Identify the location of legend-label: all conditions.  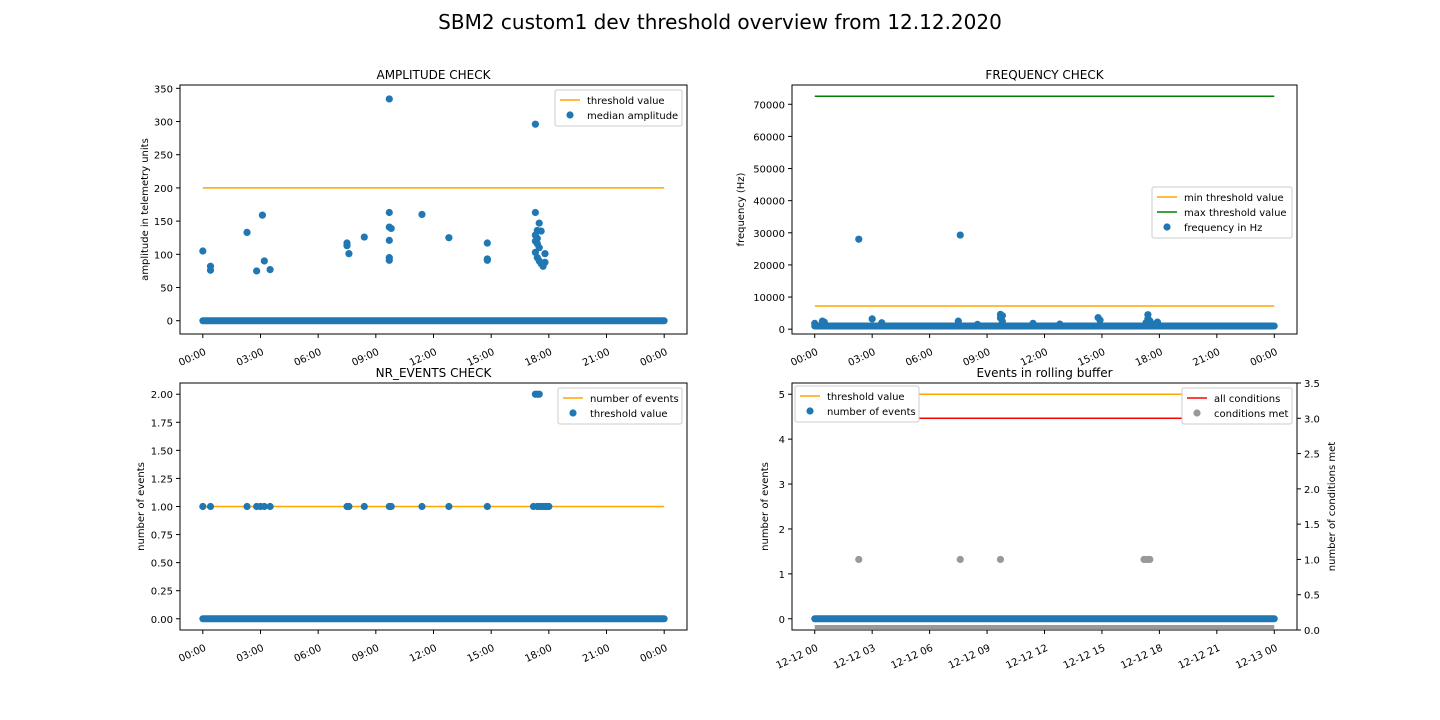
(1247, 399).